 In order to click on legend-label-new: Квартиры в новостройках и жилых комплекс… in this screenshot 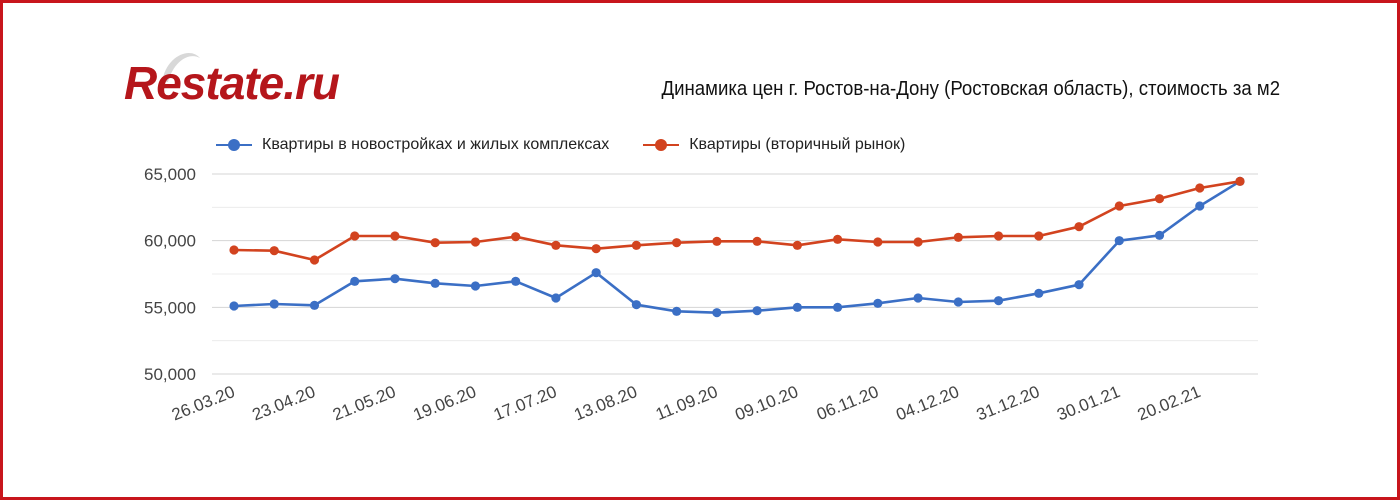, I will do `click(436, 144)`.